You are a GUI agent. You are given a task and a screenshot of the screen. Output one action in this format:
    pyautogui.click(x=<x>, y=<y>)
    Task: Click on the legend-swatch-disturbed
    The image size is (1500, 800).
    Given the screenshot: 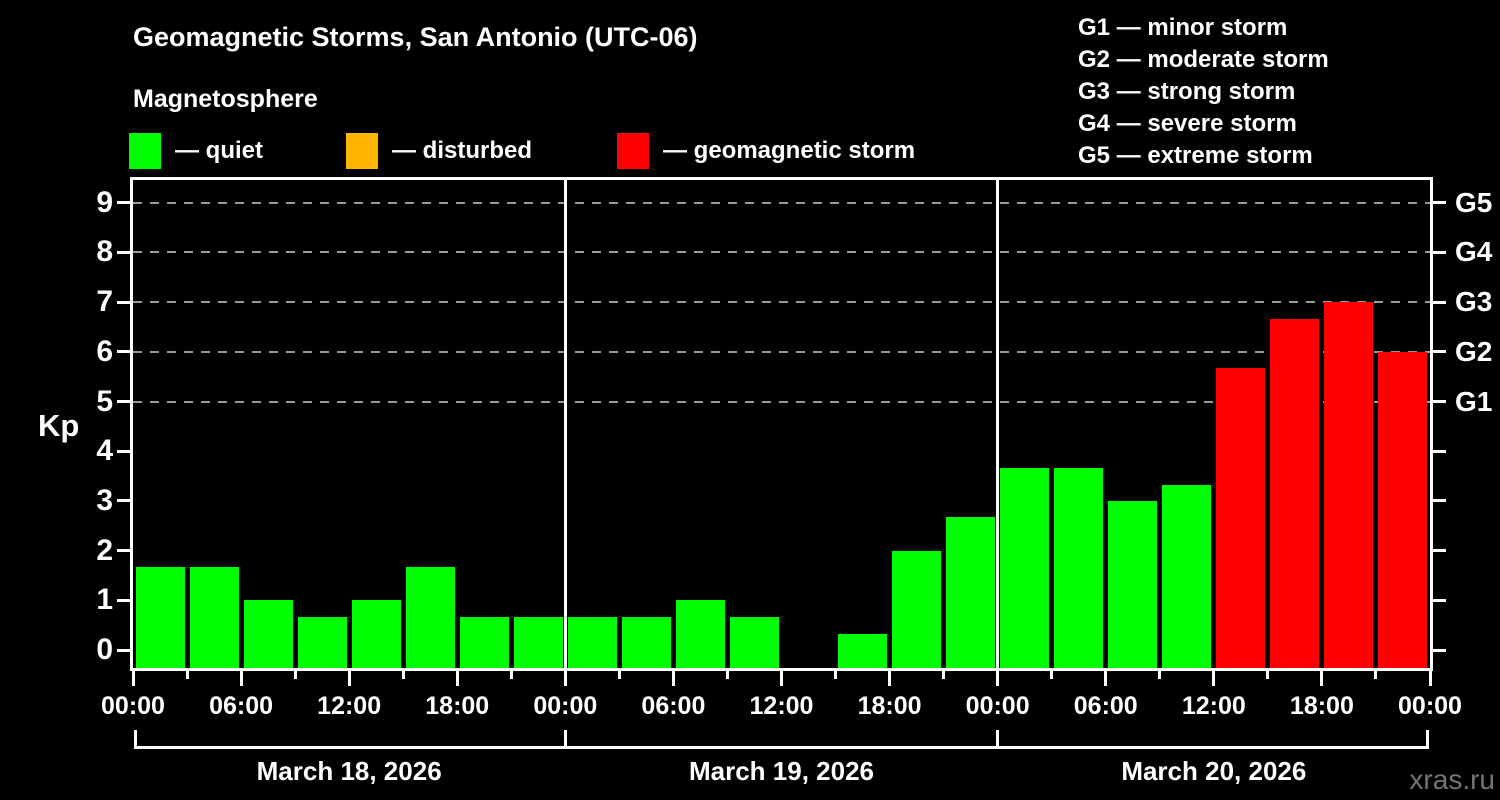 What is the action you would take?
    pyautogui.click(x=362, y=151)
    